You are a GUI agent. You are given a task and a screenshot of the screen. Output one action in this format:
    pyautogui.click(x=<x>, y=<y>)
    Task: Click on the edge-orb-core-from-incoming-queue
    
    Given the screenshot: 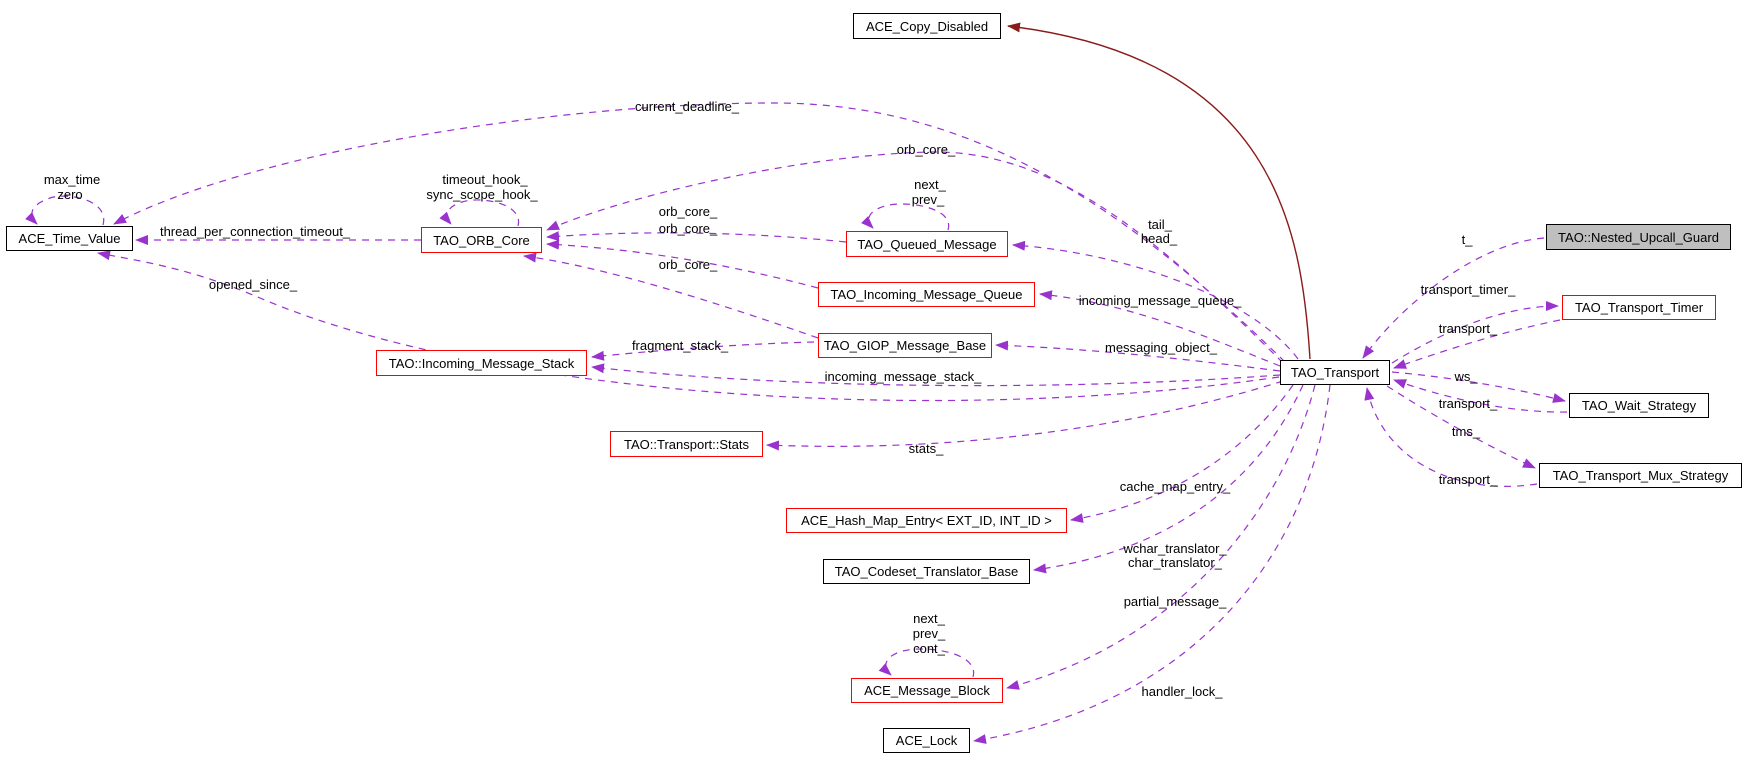 What is the action you would take?
    pyautogui.click(x=682, y=264)
    